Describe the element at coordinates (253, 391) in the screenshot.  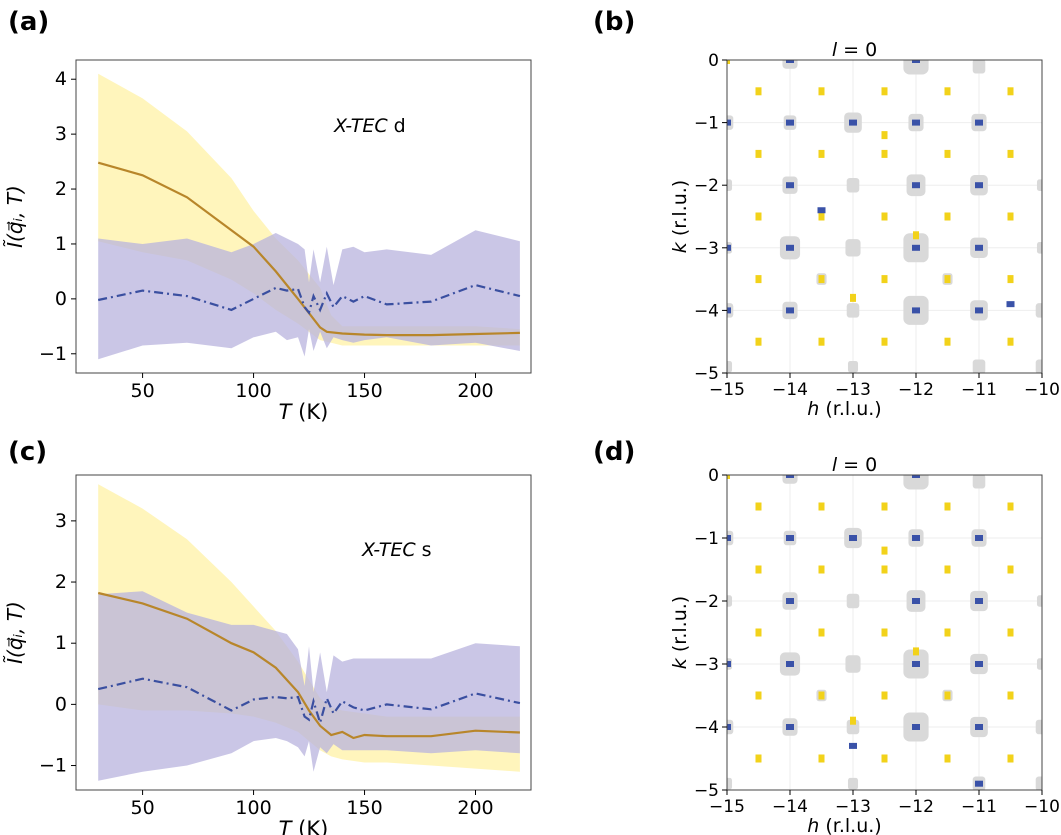
I see `x-tick-label: 100` at that location.